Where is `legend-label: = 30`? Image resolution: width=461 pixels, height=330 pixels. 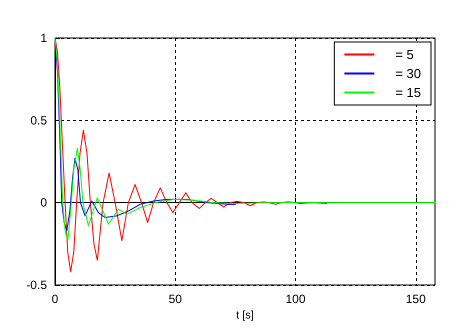
legend-label: = 30 is located at coordinates (408, 73).